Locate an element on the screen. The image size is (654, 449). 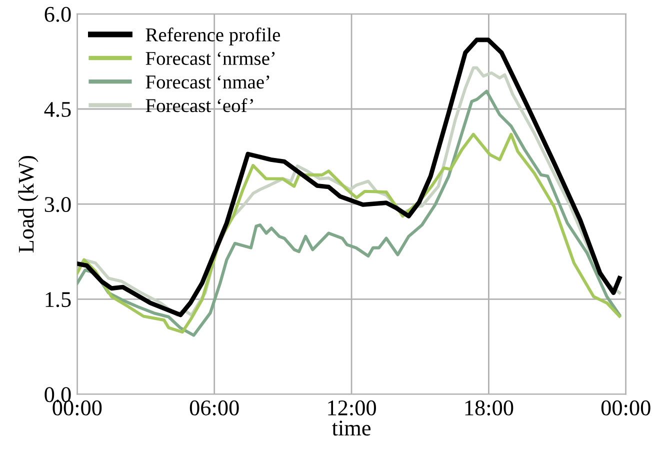
x-tick-label: 06:00 is located at coordinates (214, 408).